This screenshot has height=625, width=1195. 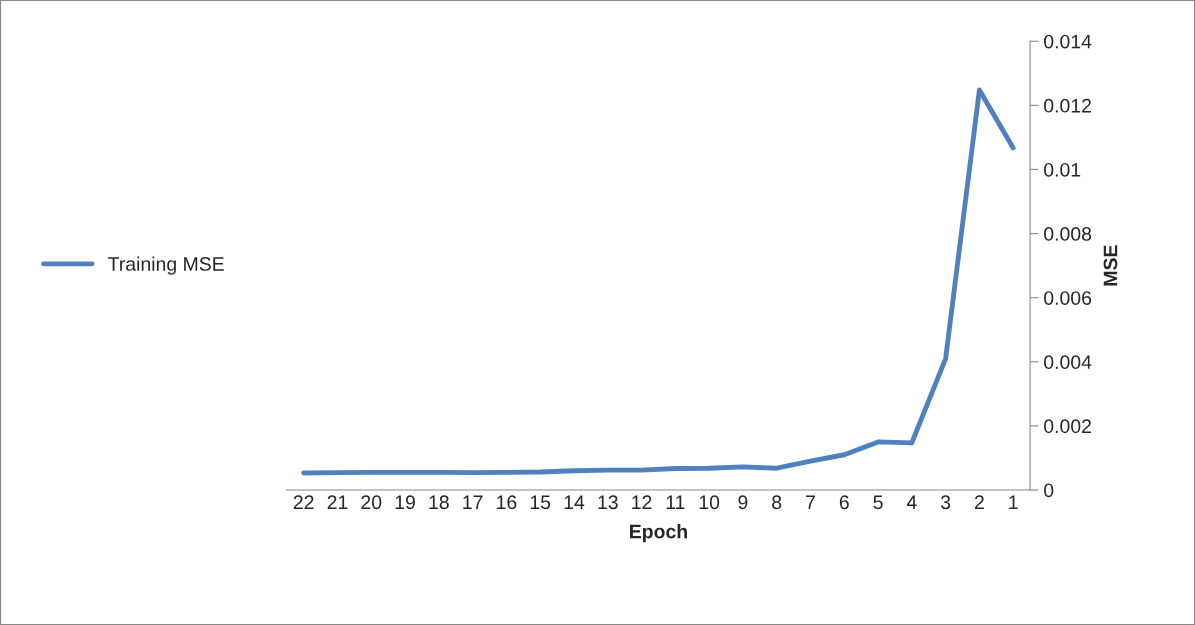 What do you see at coordinates (945, 502) in the screenshot?
I see `x-tick-label: 3` at bounding box center [945, 502].